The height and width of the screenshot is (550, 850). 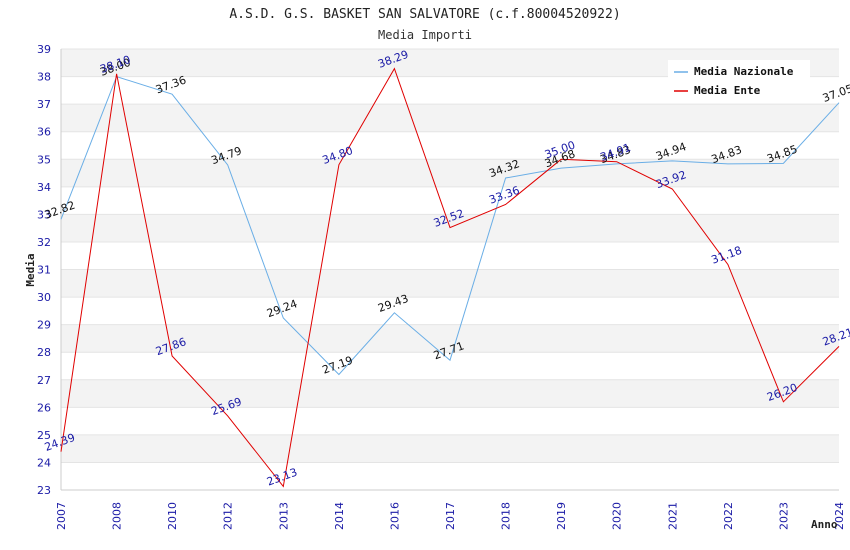 I want to click on y-tick-label: 29, so click(x=44, y=325).